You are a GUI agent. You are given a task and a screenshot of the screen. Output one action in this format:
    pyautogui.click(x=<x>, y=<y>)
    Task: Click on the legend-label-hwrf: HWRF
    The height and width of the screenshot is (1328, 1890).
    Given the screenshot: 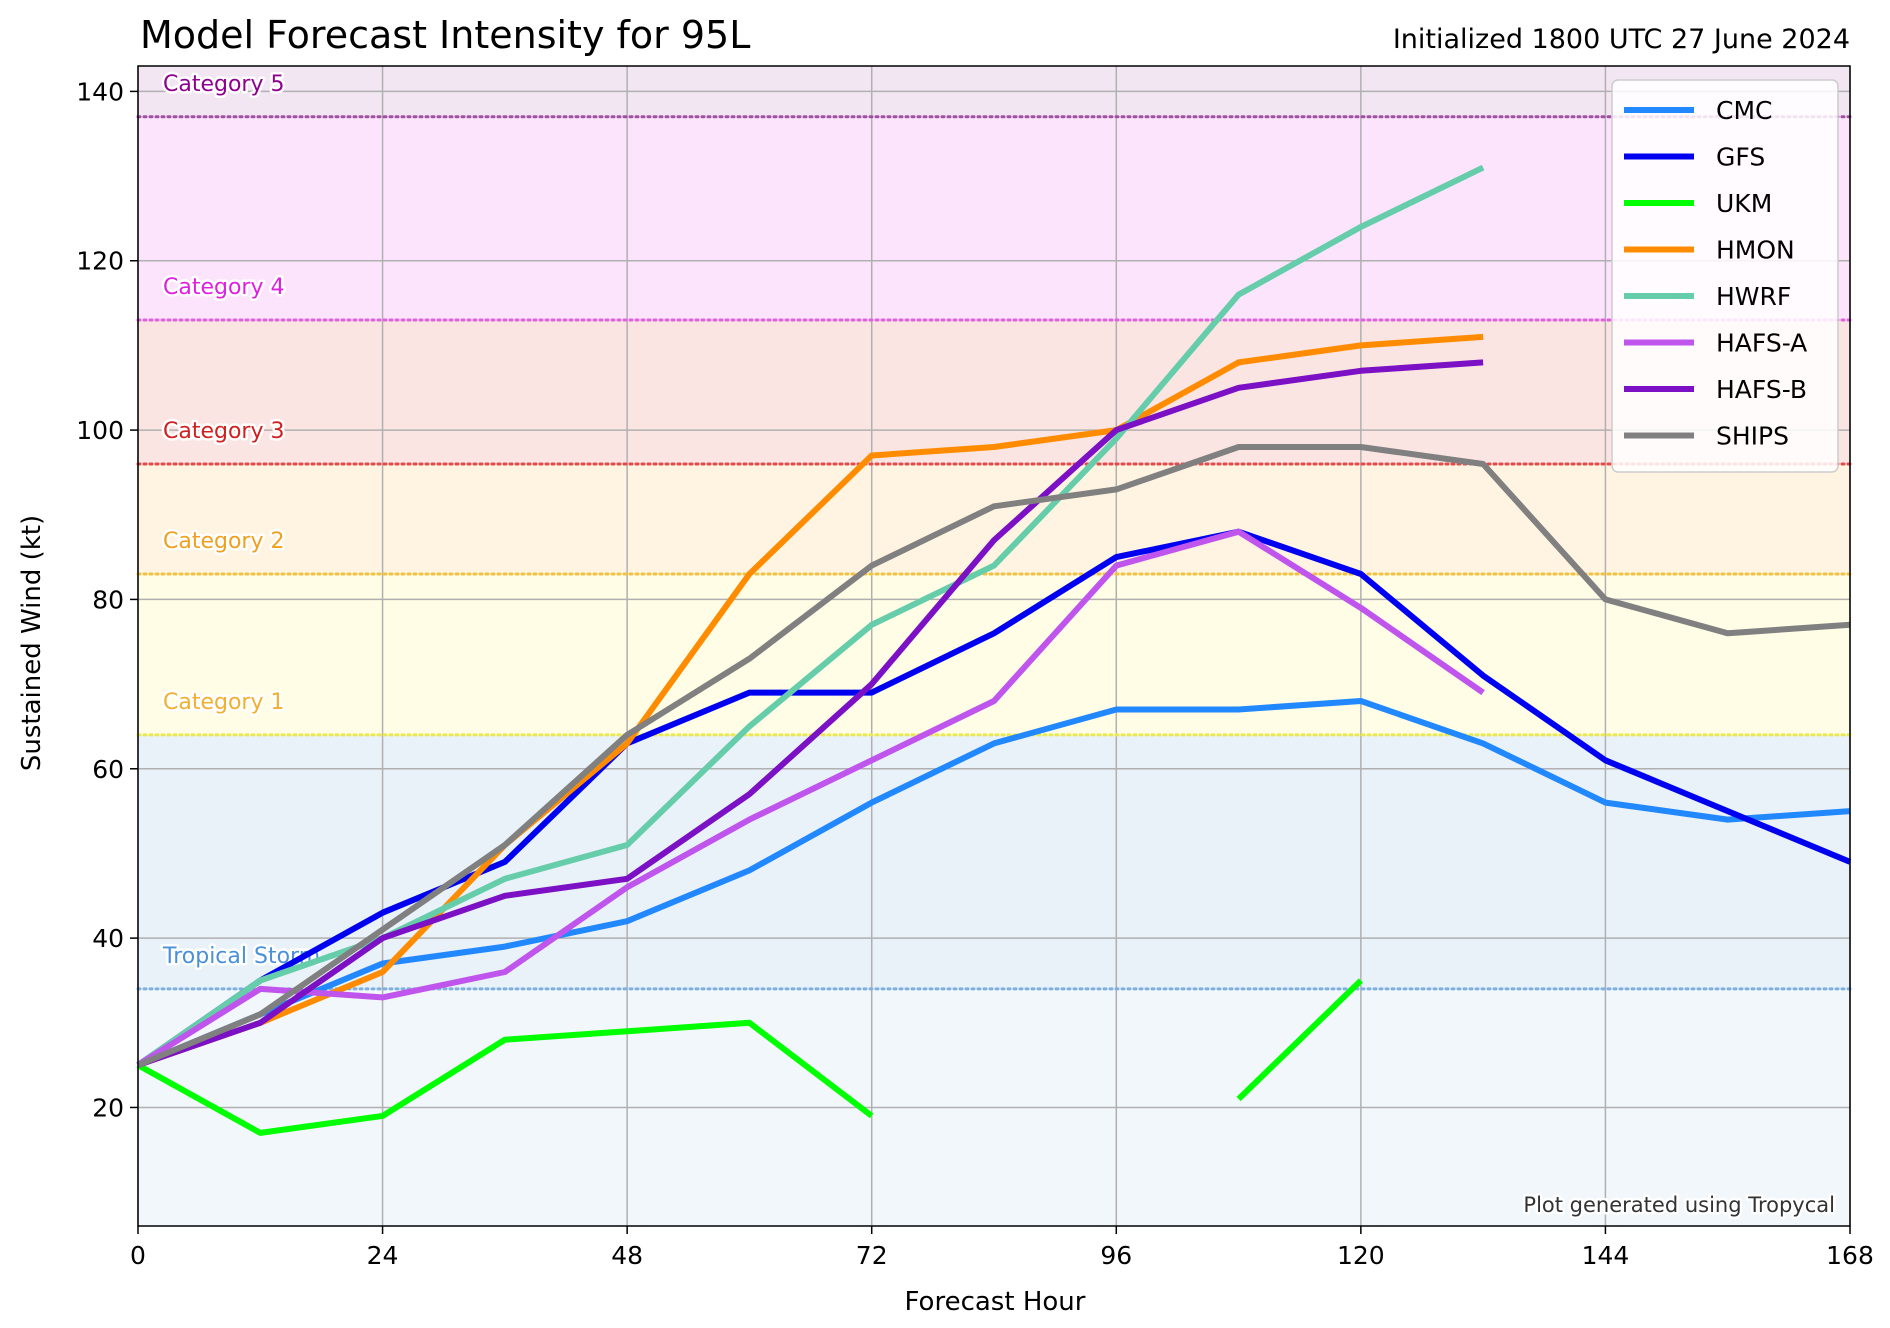 What is the action you would take?
    pyautogui.click(x=1753, y=296)
    